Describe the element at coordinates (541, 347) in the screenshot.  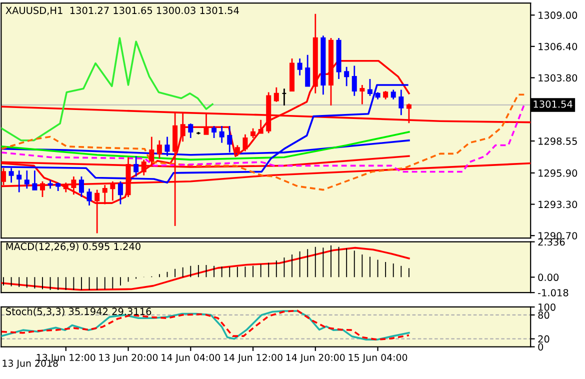
I see `y-tick-label: 0` at that location.